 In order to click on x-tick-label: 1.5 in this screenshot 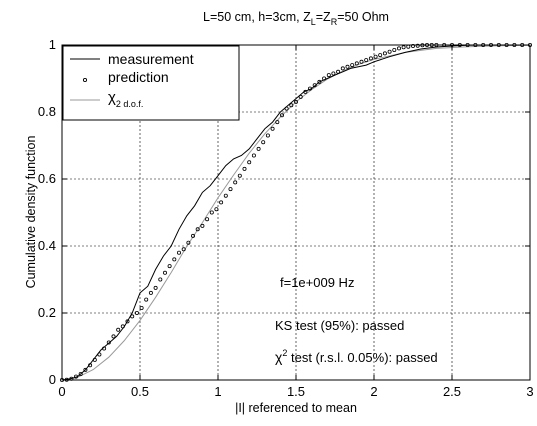, I will do `click(296, 391)`.